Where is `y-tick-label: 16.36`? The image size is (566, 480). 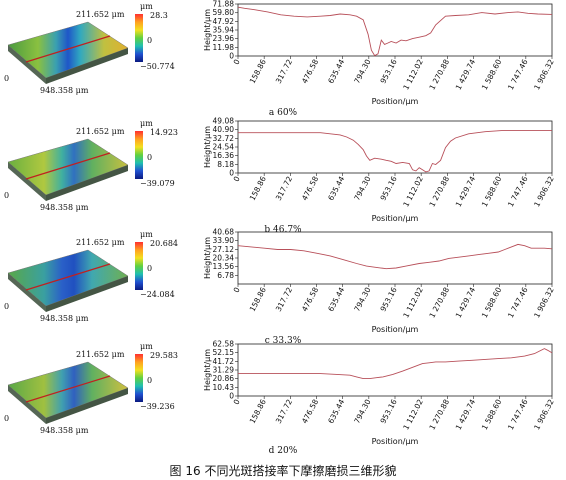 y-tick-label: 16.36 is located at coordinates (224, 155).